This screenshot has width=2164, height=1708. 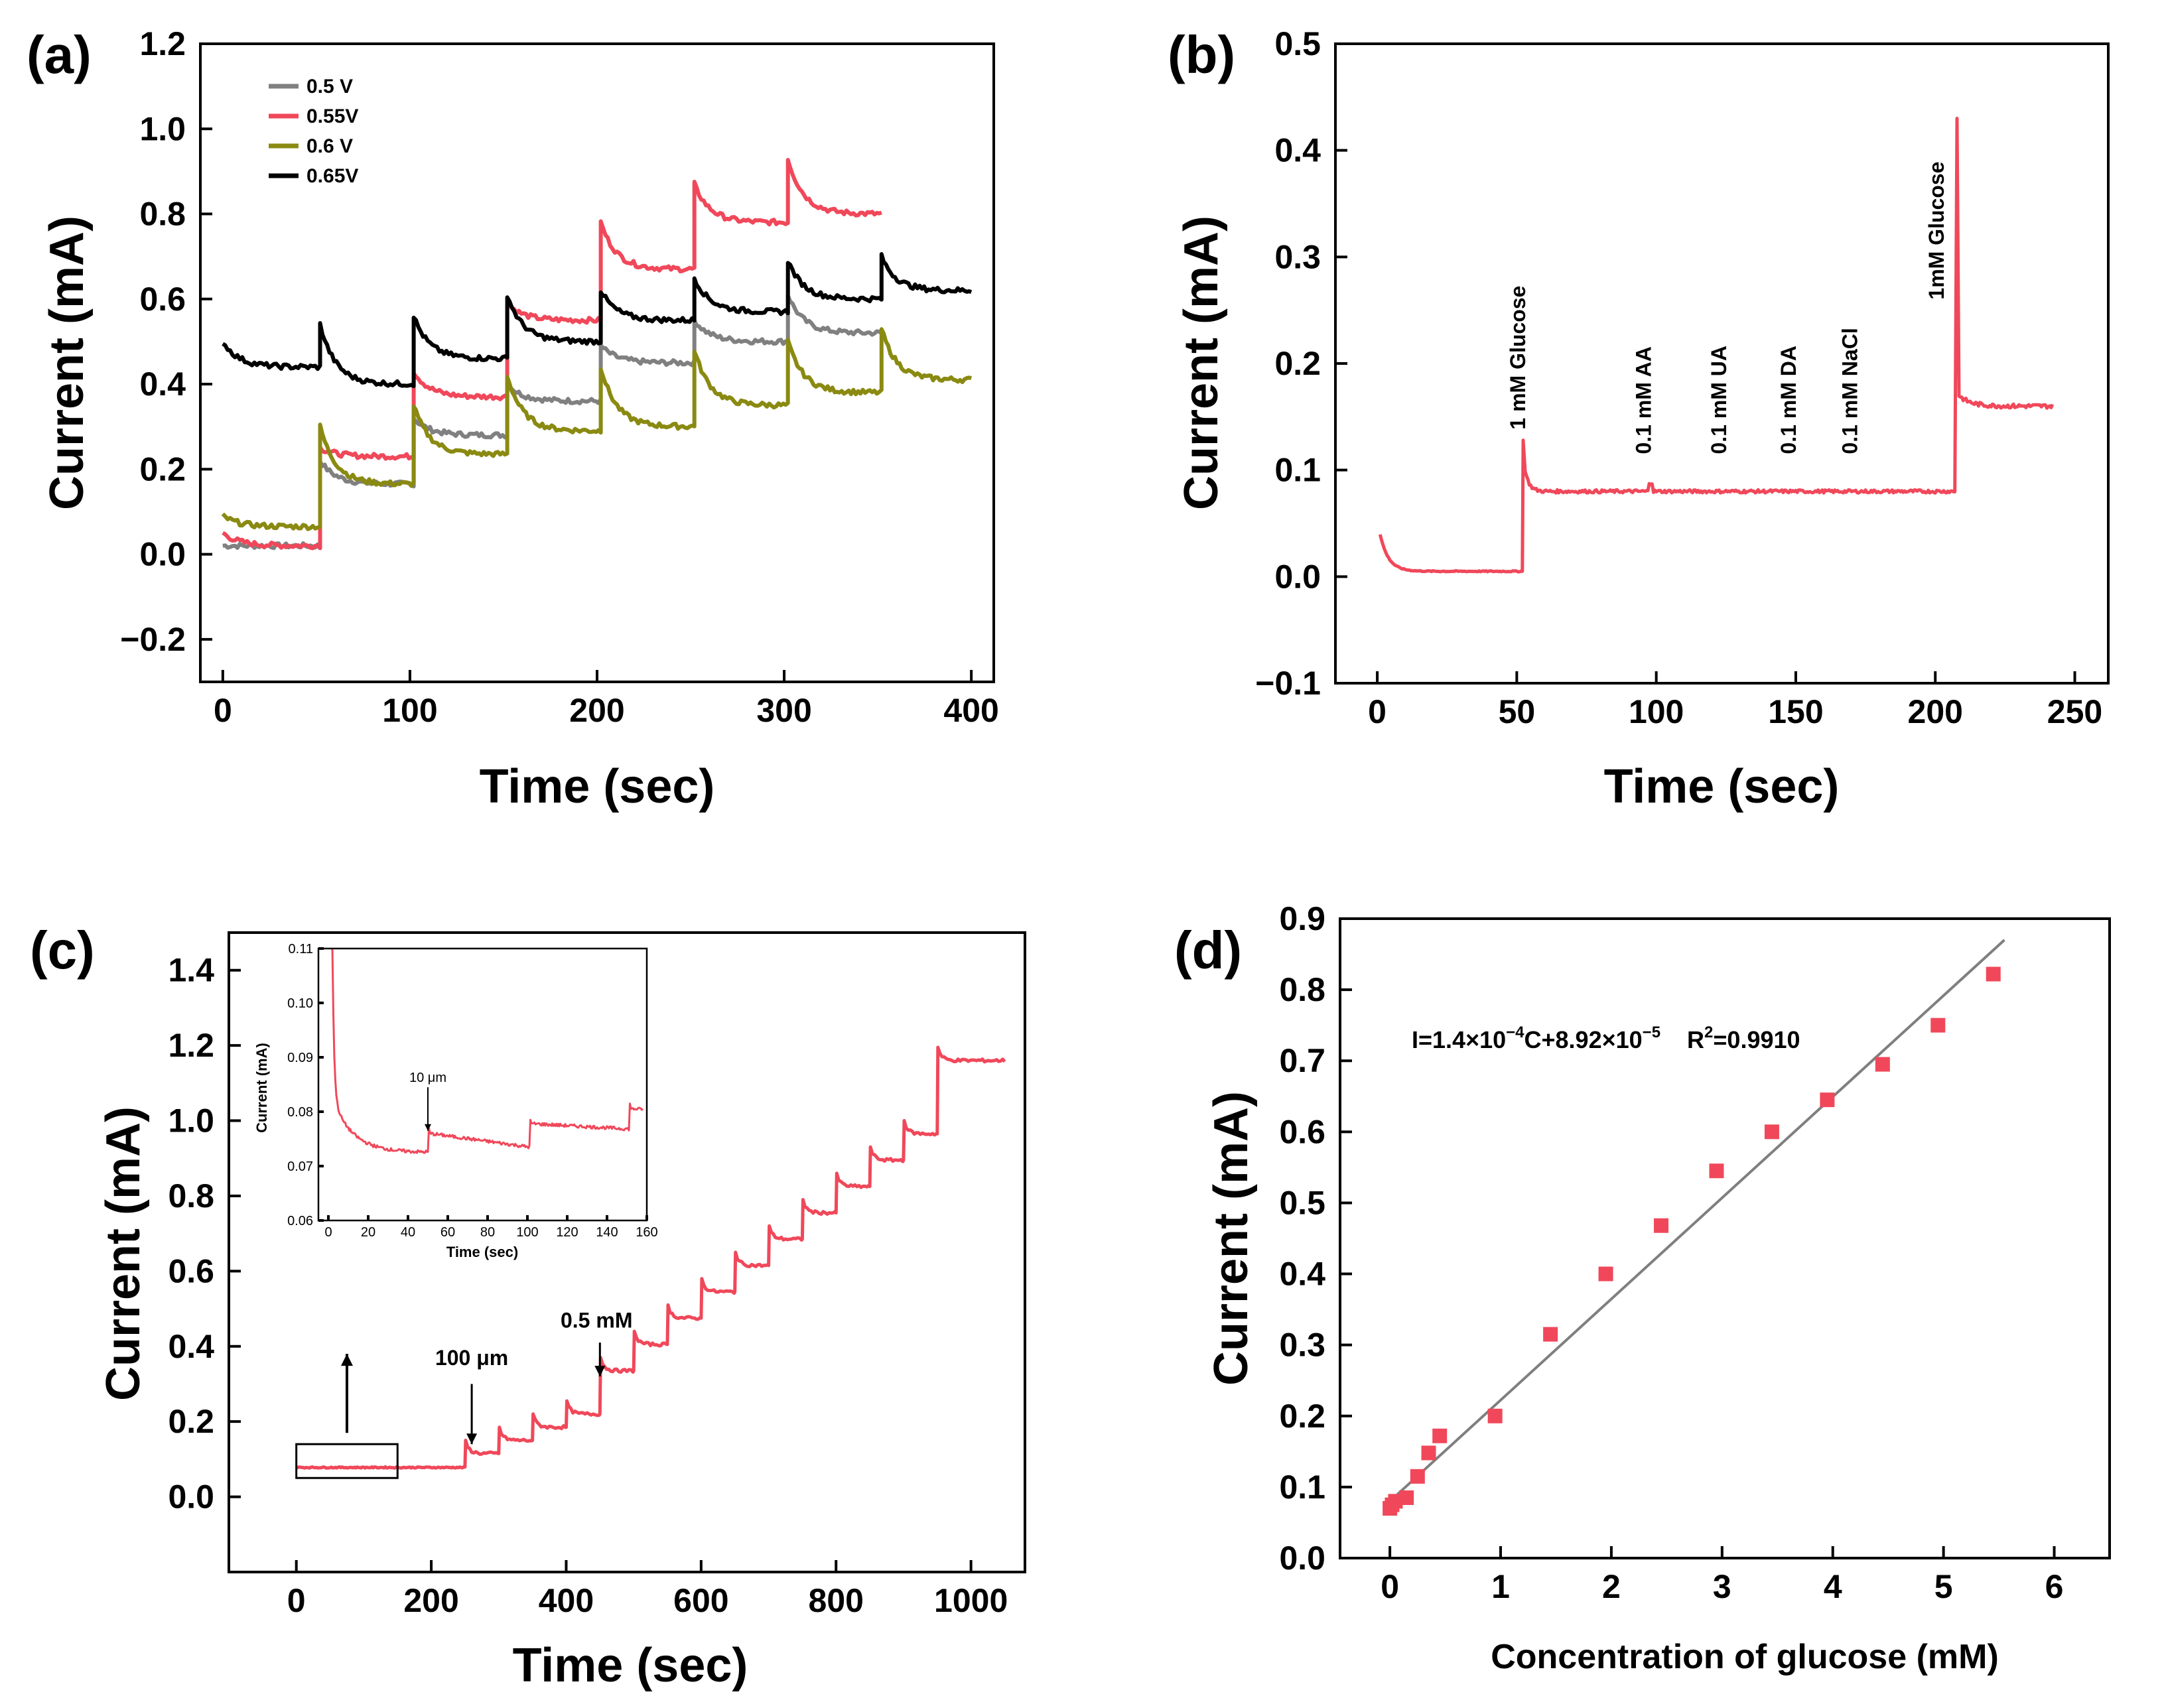 I want to click on inset-background, so click(x=482, y=1084).